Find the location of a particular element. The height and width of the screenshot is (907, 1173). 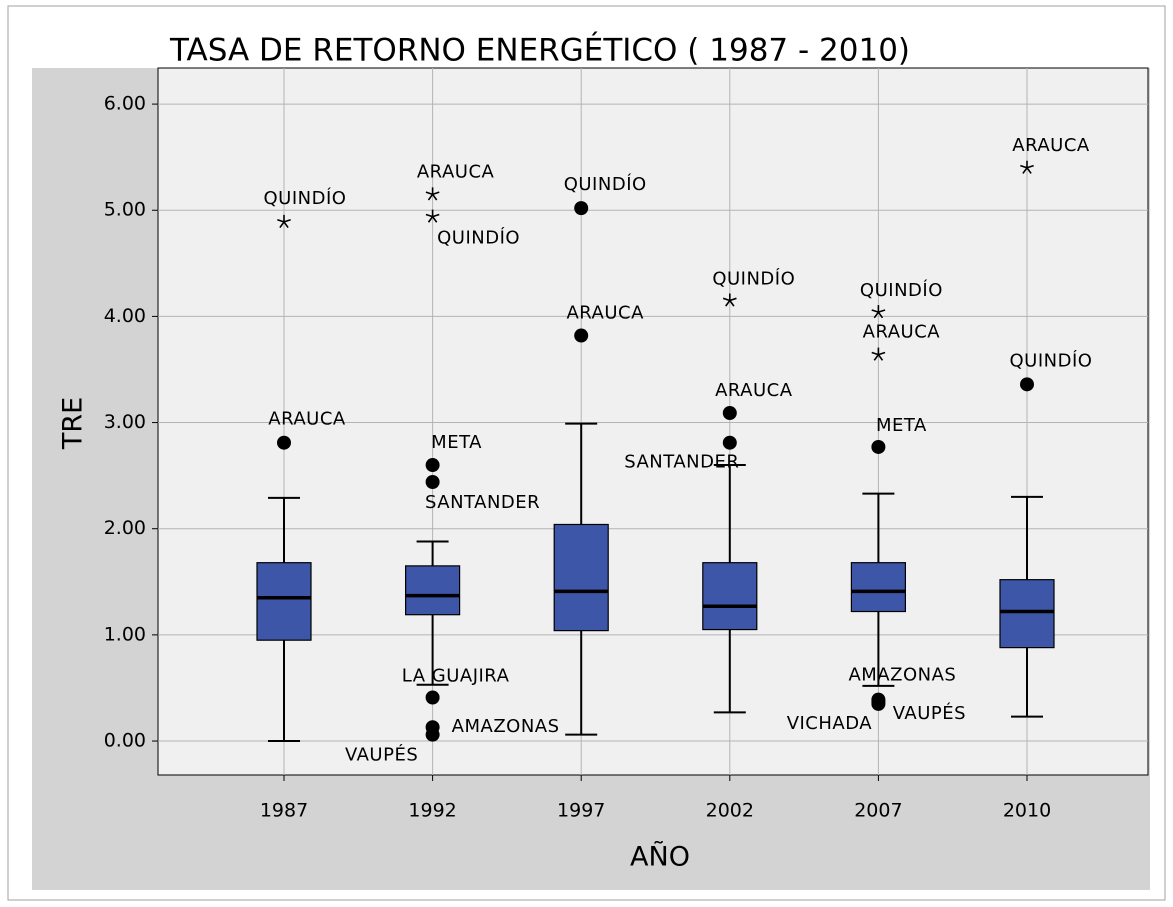

y-tick-label: 1.00 is located at coordinates (125, 634).